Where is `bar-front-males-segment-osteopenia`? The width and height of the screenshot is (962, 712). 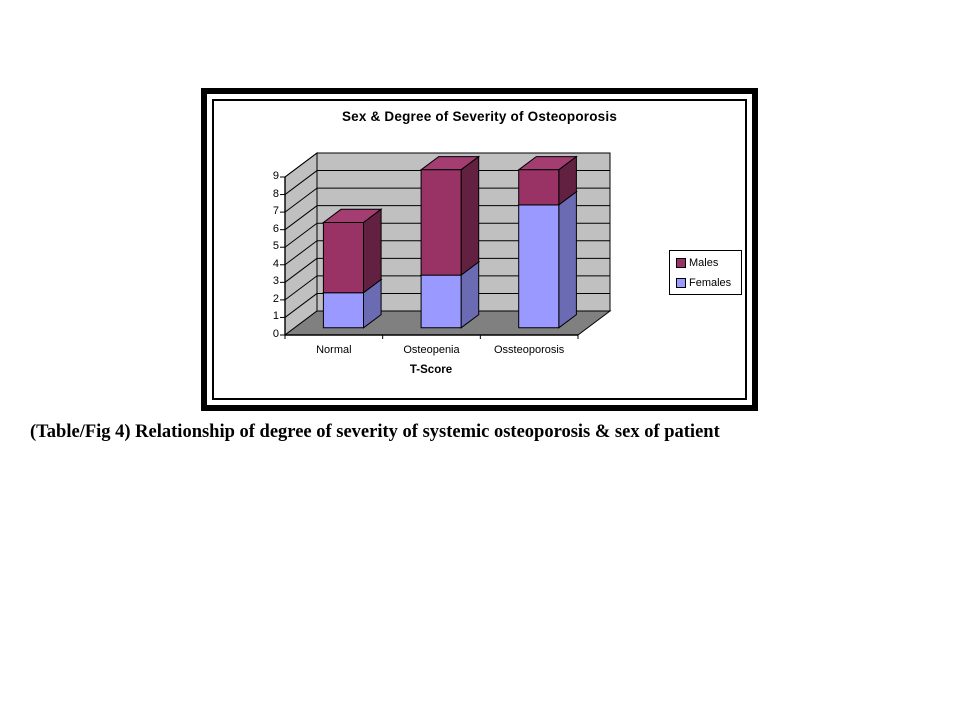 bar-front-males-segment-osteopenia is located at coordinates (441, 222).